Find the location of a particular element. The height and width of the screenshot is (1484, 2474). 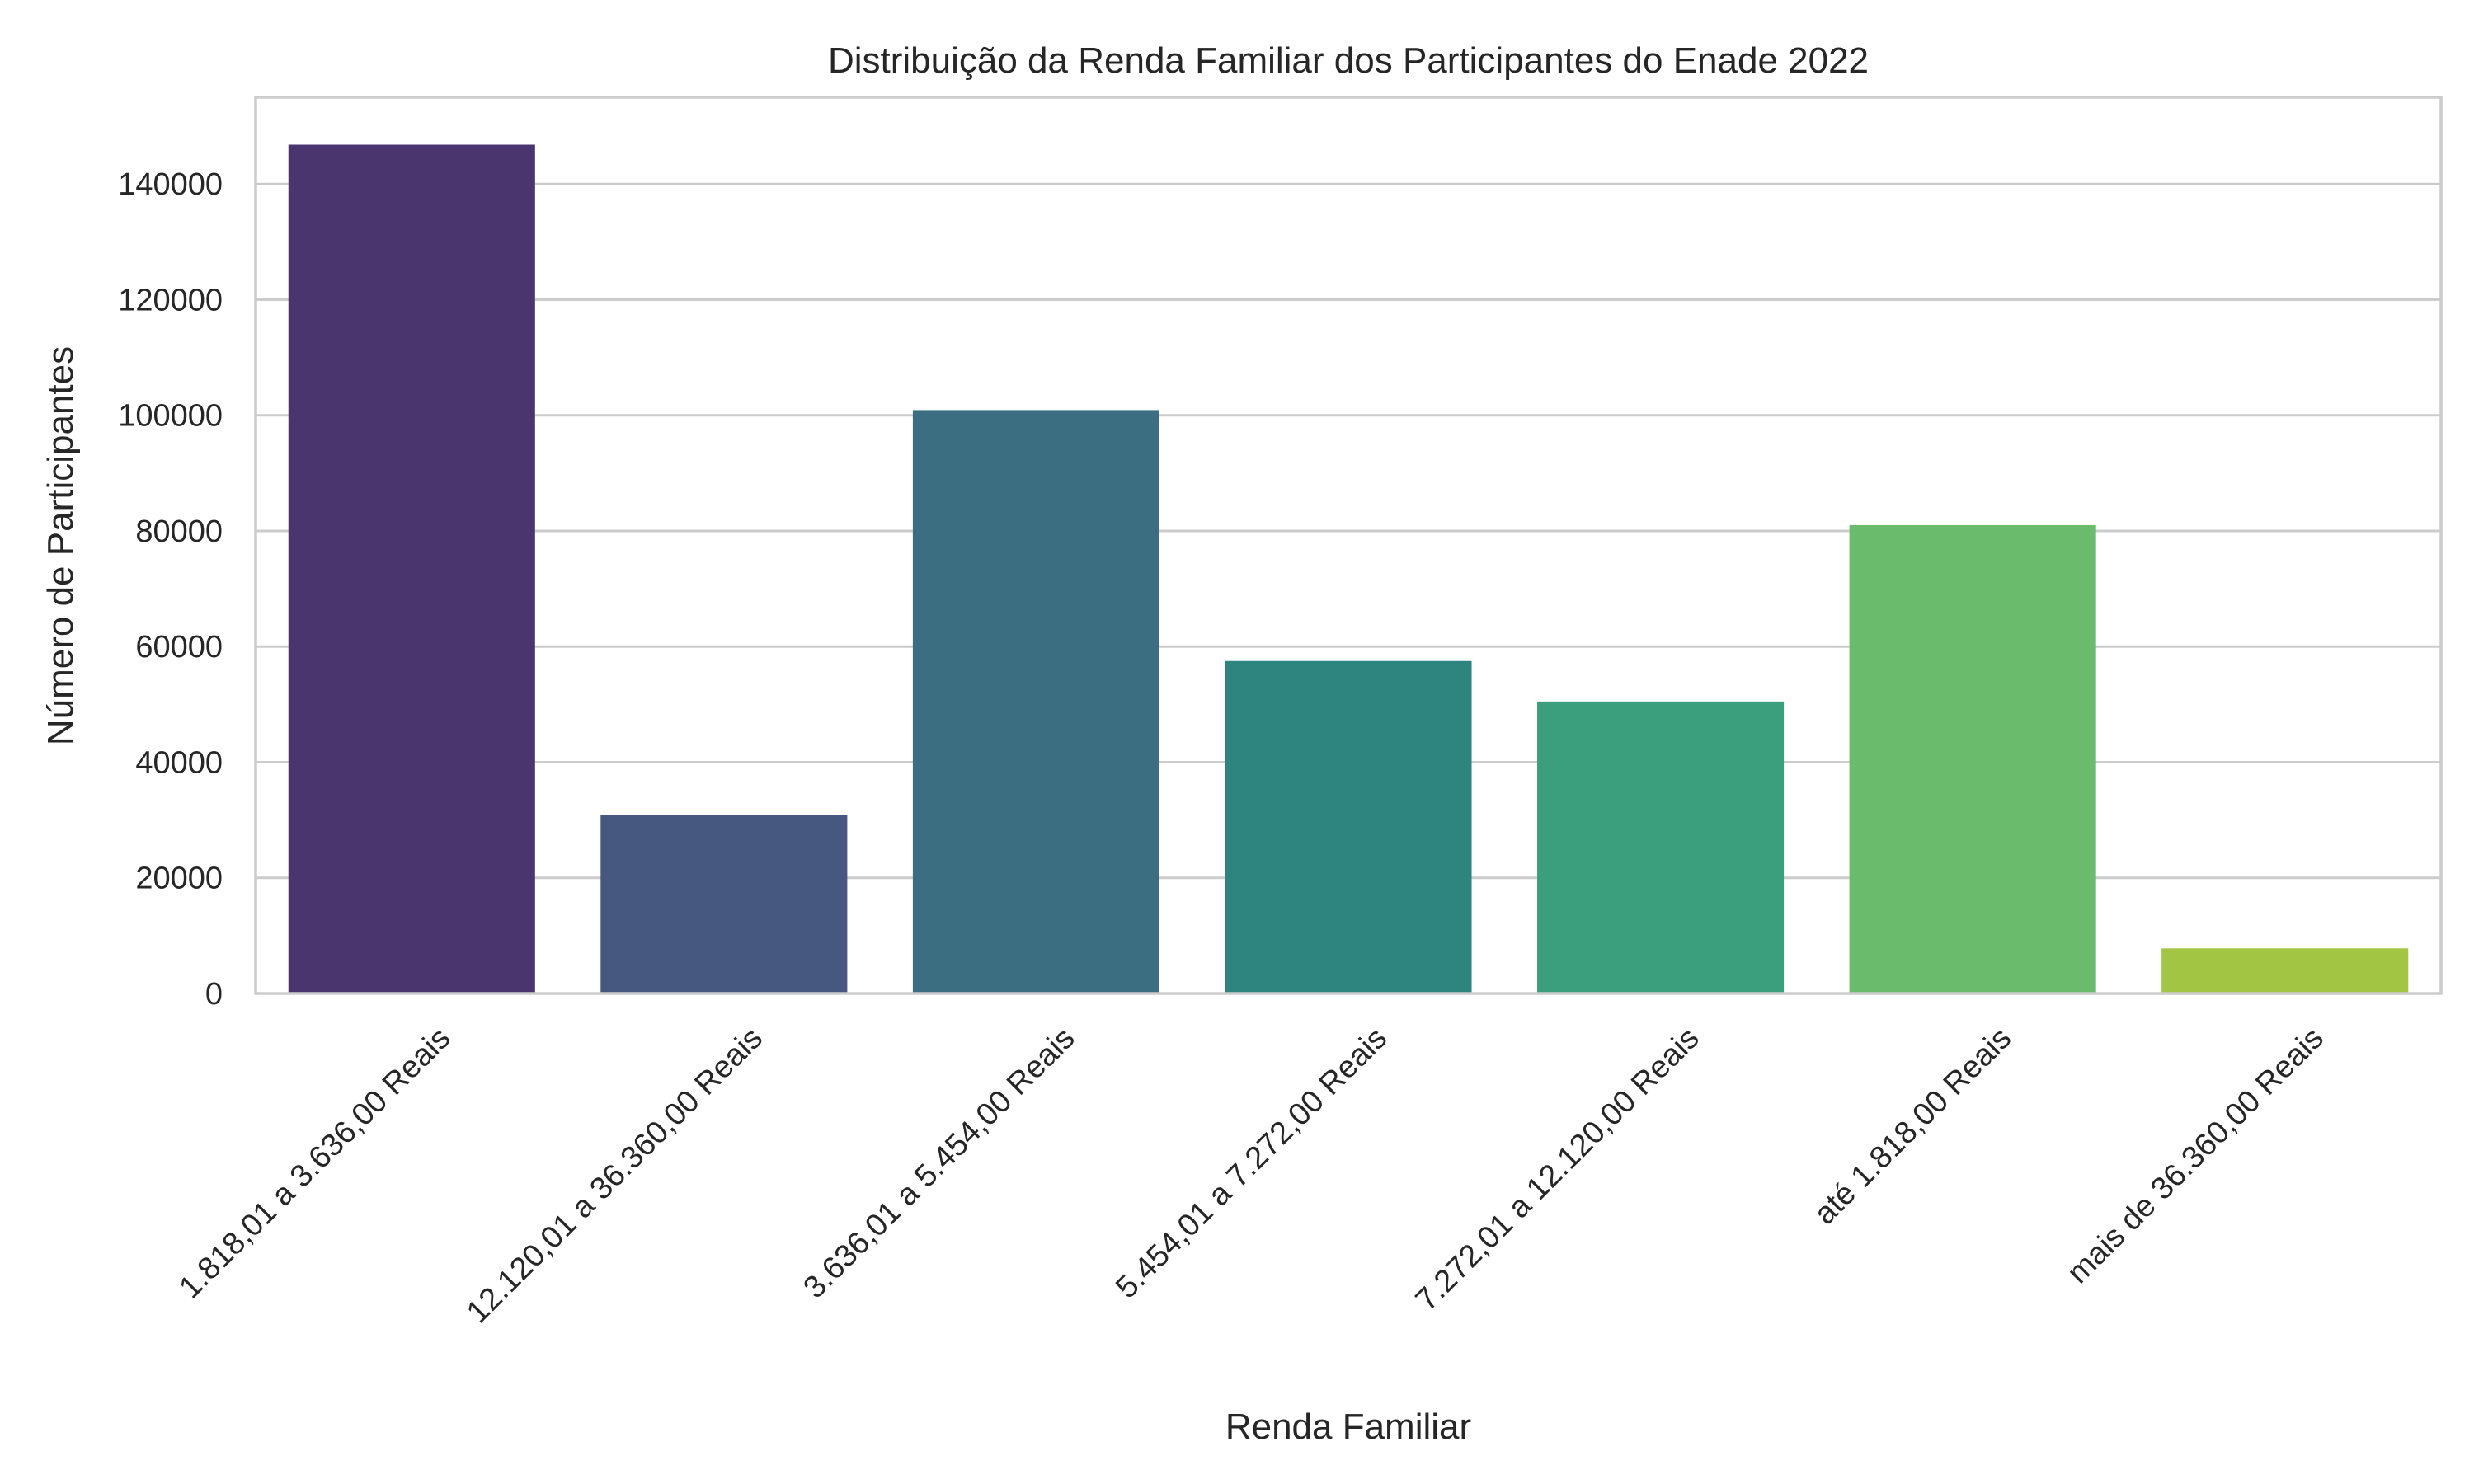

y-tick-label: 80000 is located at coordinates (179, 531).